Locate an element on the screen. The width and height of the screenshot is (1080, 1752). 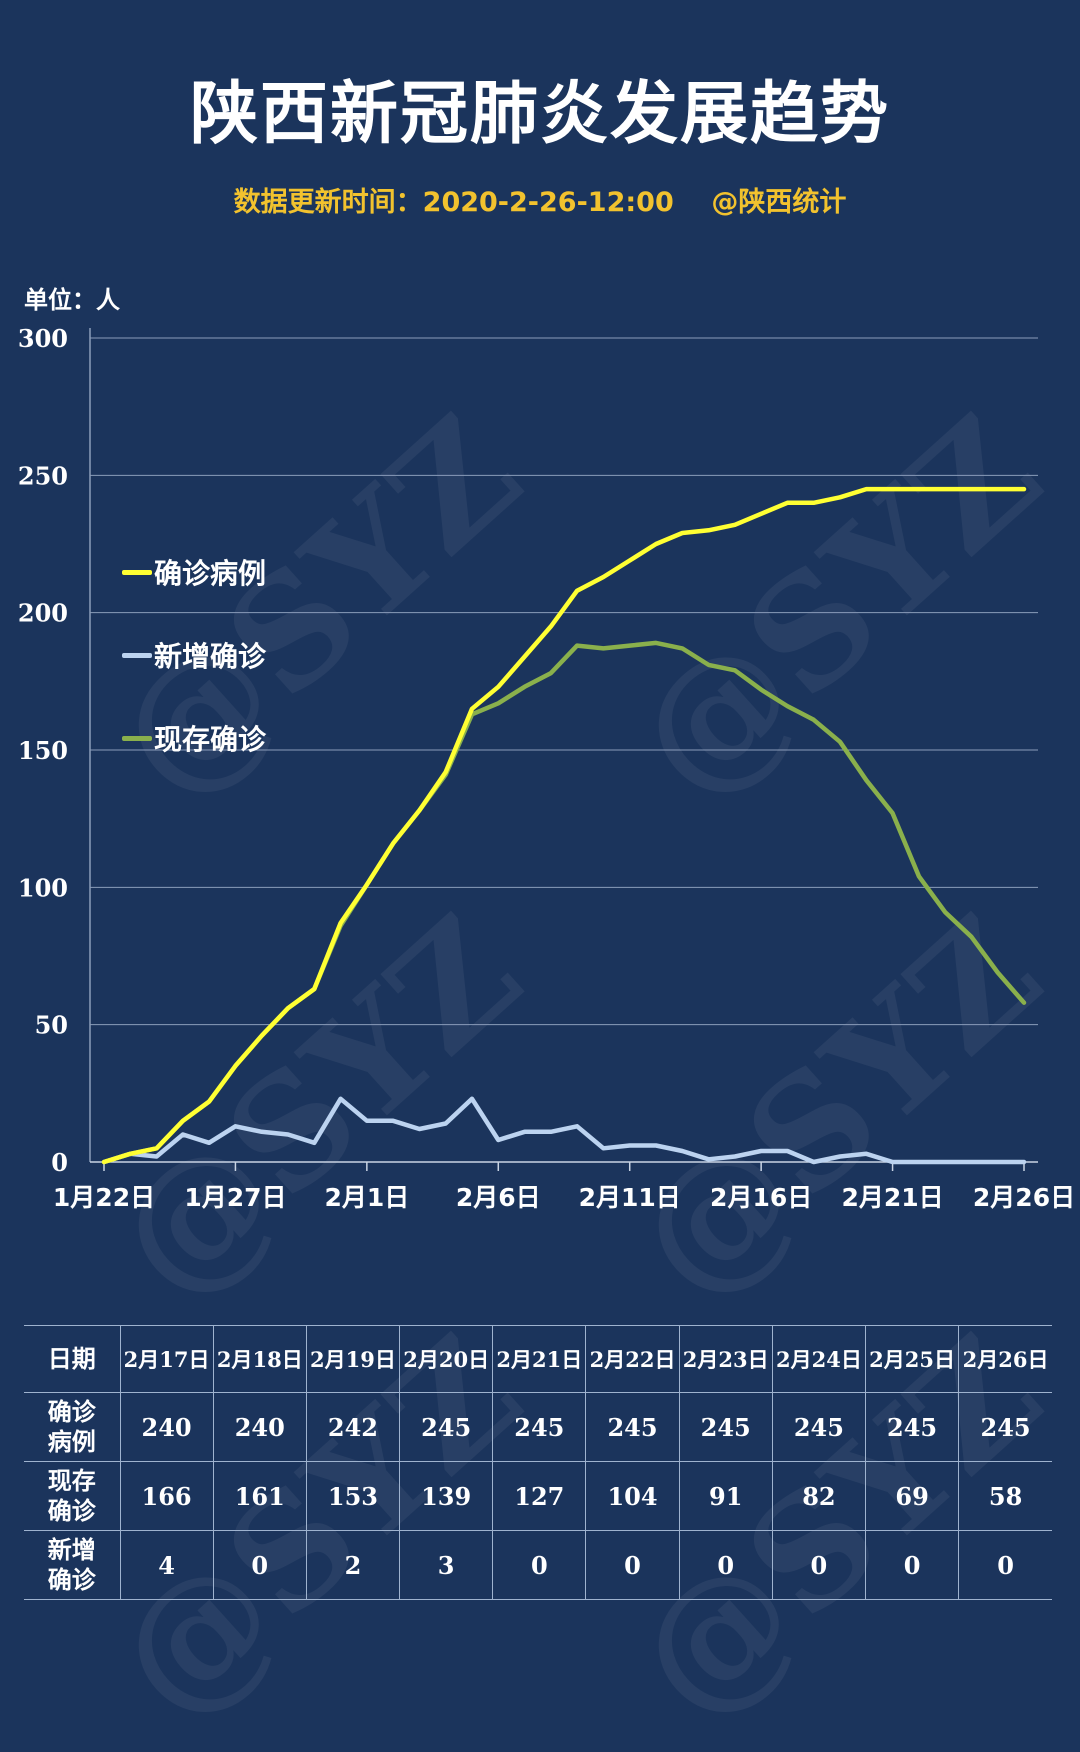
table-header-date: 2月21日 is located at coordinates (539, 1359).